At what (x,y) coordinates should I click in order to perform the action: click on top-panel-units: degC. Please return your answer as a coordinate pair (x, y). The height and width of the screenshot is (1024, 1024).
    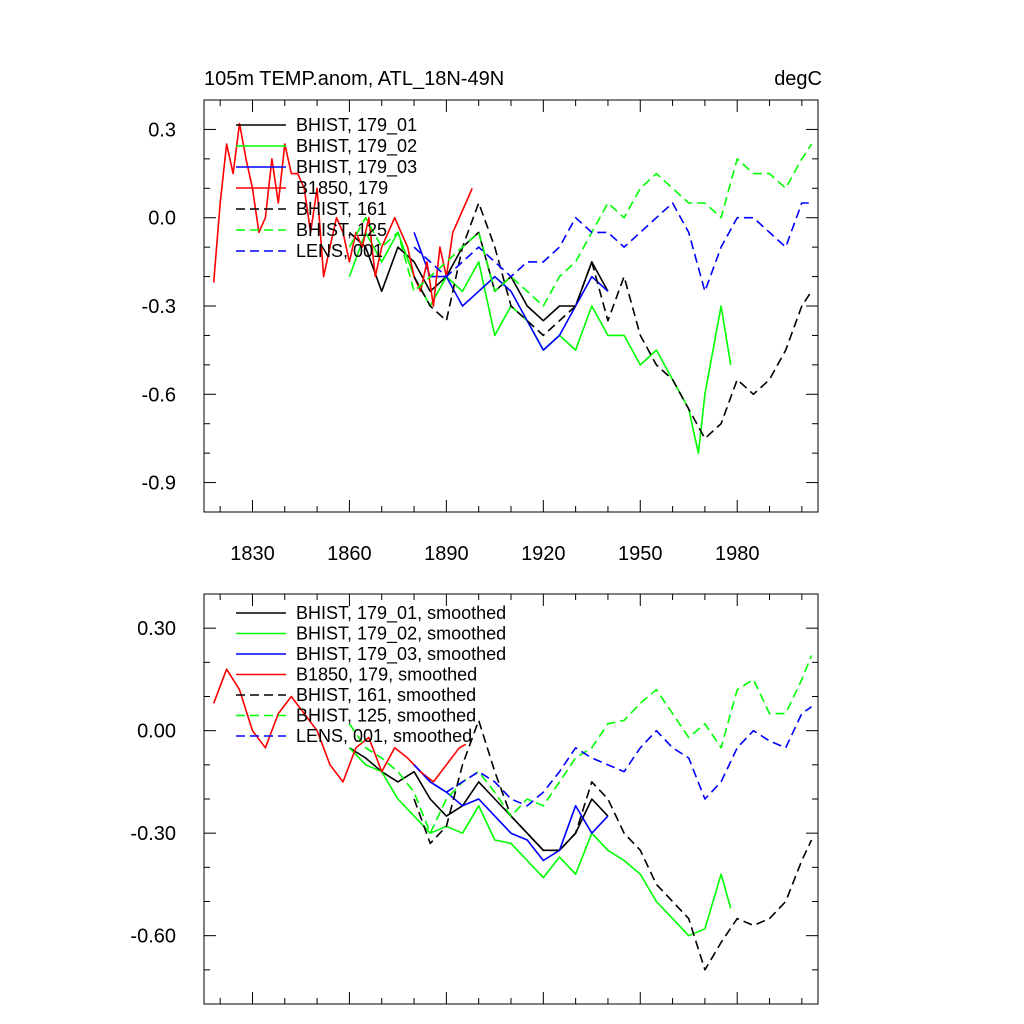
    Looking at the image, I should click on (798, 79).